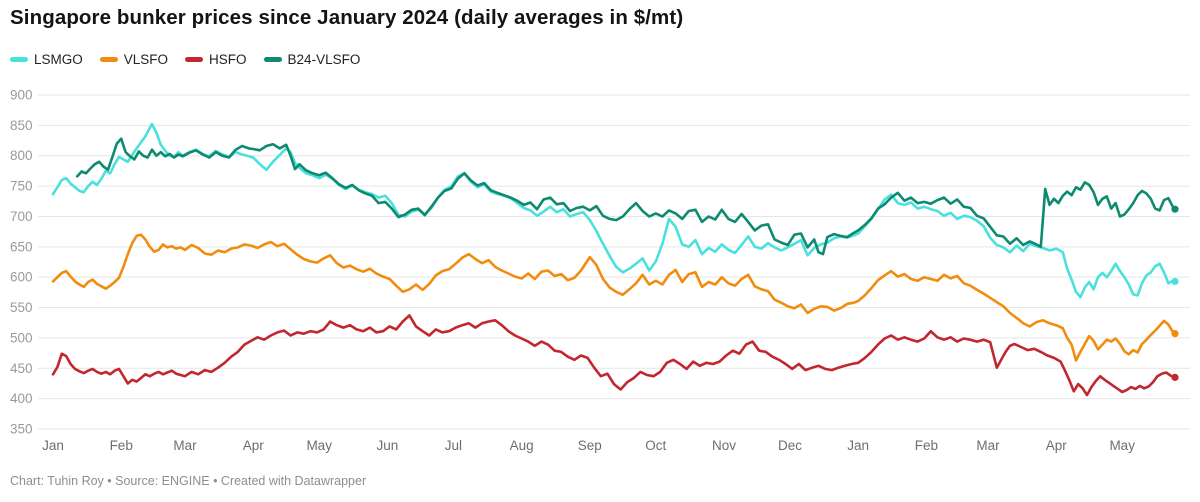 This screenshot has width=1200, height=502. What do you see at coordinates (324, 59) in the screenshot?
I see `legend-label: B24-VLSFO` at bounding box center [324, 59].